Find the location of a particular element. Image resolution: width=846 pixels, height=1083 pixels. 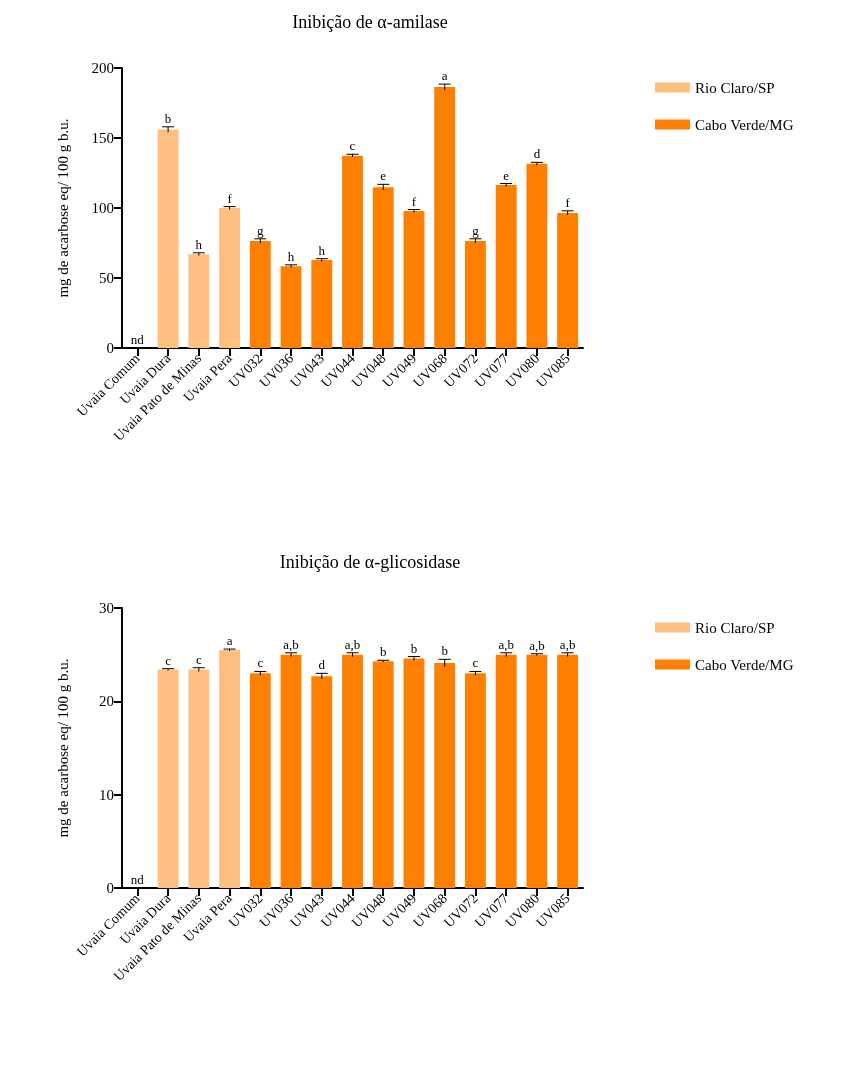

y-tick-label: 50 is located at coordinates (106, 278).